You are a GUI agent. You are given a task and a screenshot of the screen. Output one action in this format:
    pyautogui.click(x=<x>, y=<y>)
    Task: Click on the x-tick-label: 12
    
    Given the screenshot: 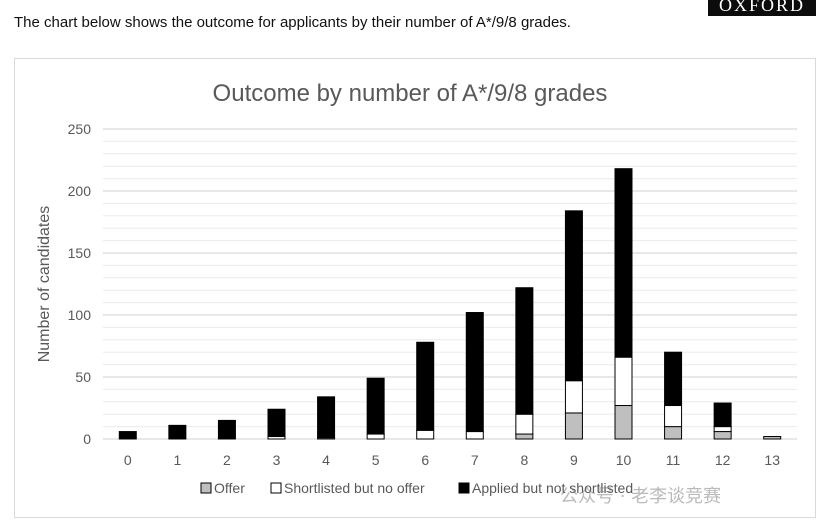 What is the action you would take?
    pyautogui.click(x=723, y=460)
    